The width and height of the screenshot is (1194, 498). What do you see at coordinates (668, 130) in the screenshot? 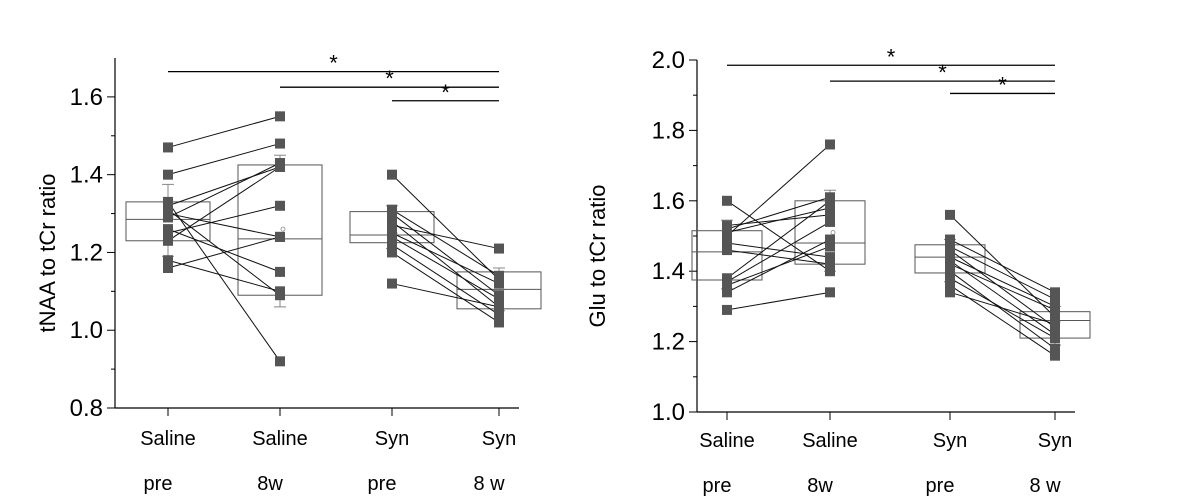
I see `y-tick-label: 1.8` at bounding box center [668, 130].